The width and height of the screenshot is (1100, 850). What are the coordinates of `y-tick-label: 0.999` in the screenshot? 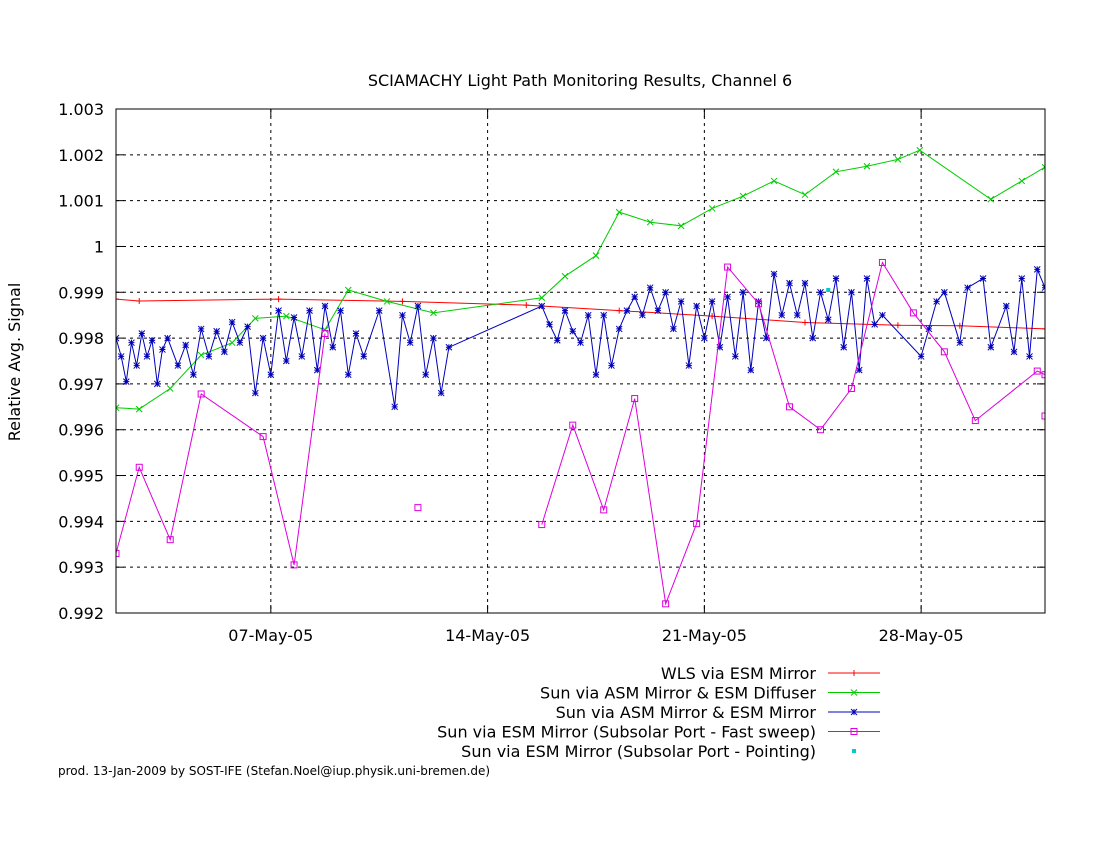 It's located at (81, 292).